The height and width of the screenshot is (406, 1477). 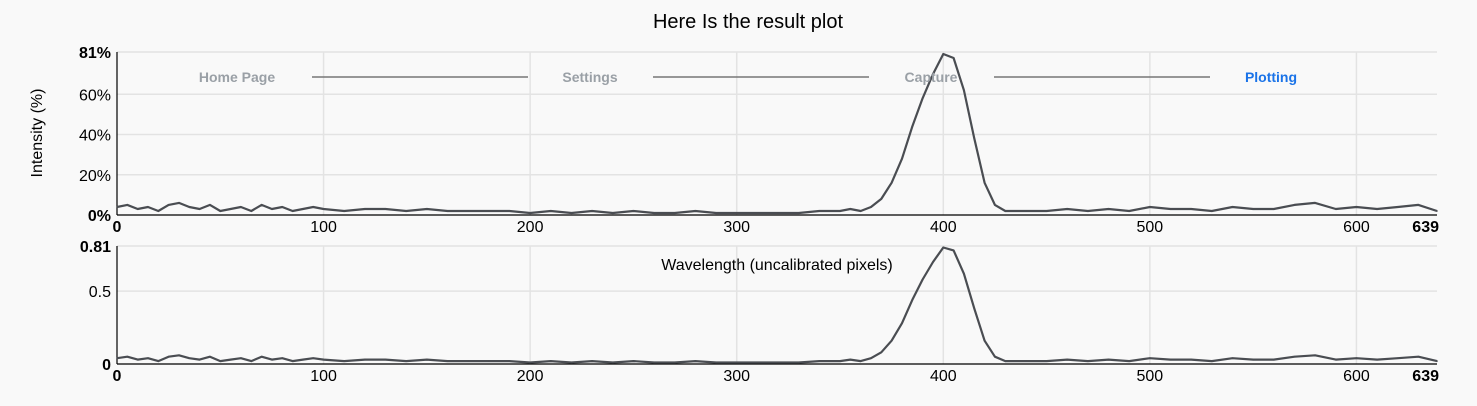 I want to click on y-tick-label: 0, so click(x=106, y=365).